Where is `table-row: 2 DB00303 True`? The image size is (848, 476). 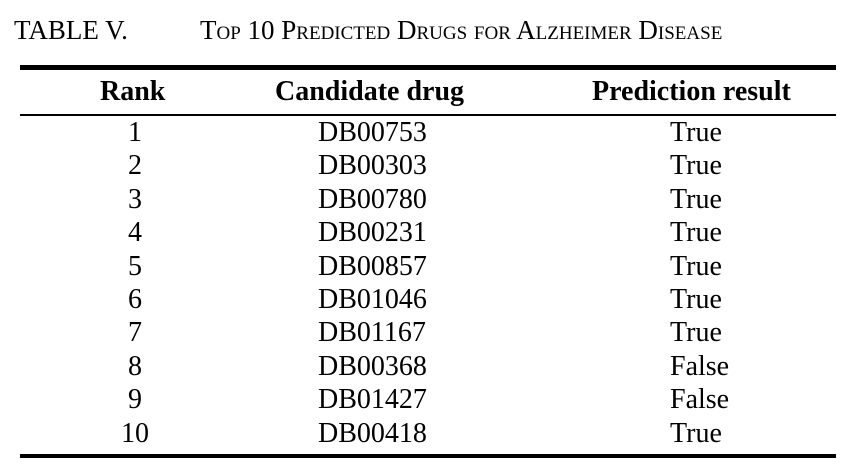 table-row: 2 DB00303 True is located at coordinates (428, 165).